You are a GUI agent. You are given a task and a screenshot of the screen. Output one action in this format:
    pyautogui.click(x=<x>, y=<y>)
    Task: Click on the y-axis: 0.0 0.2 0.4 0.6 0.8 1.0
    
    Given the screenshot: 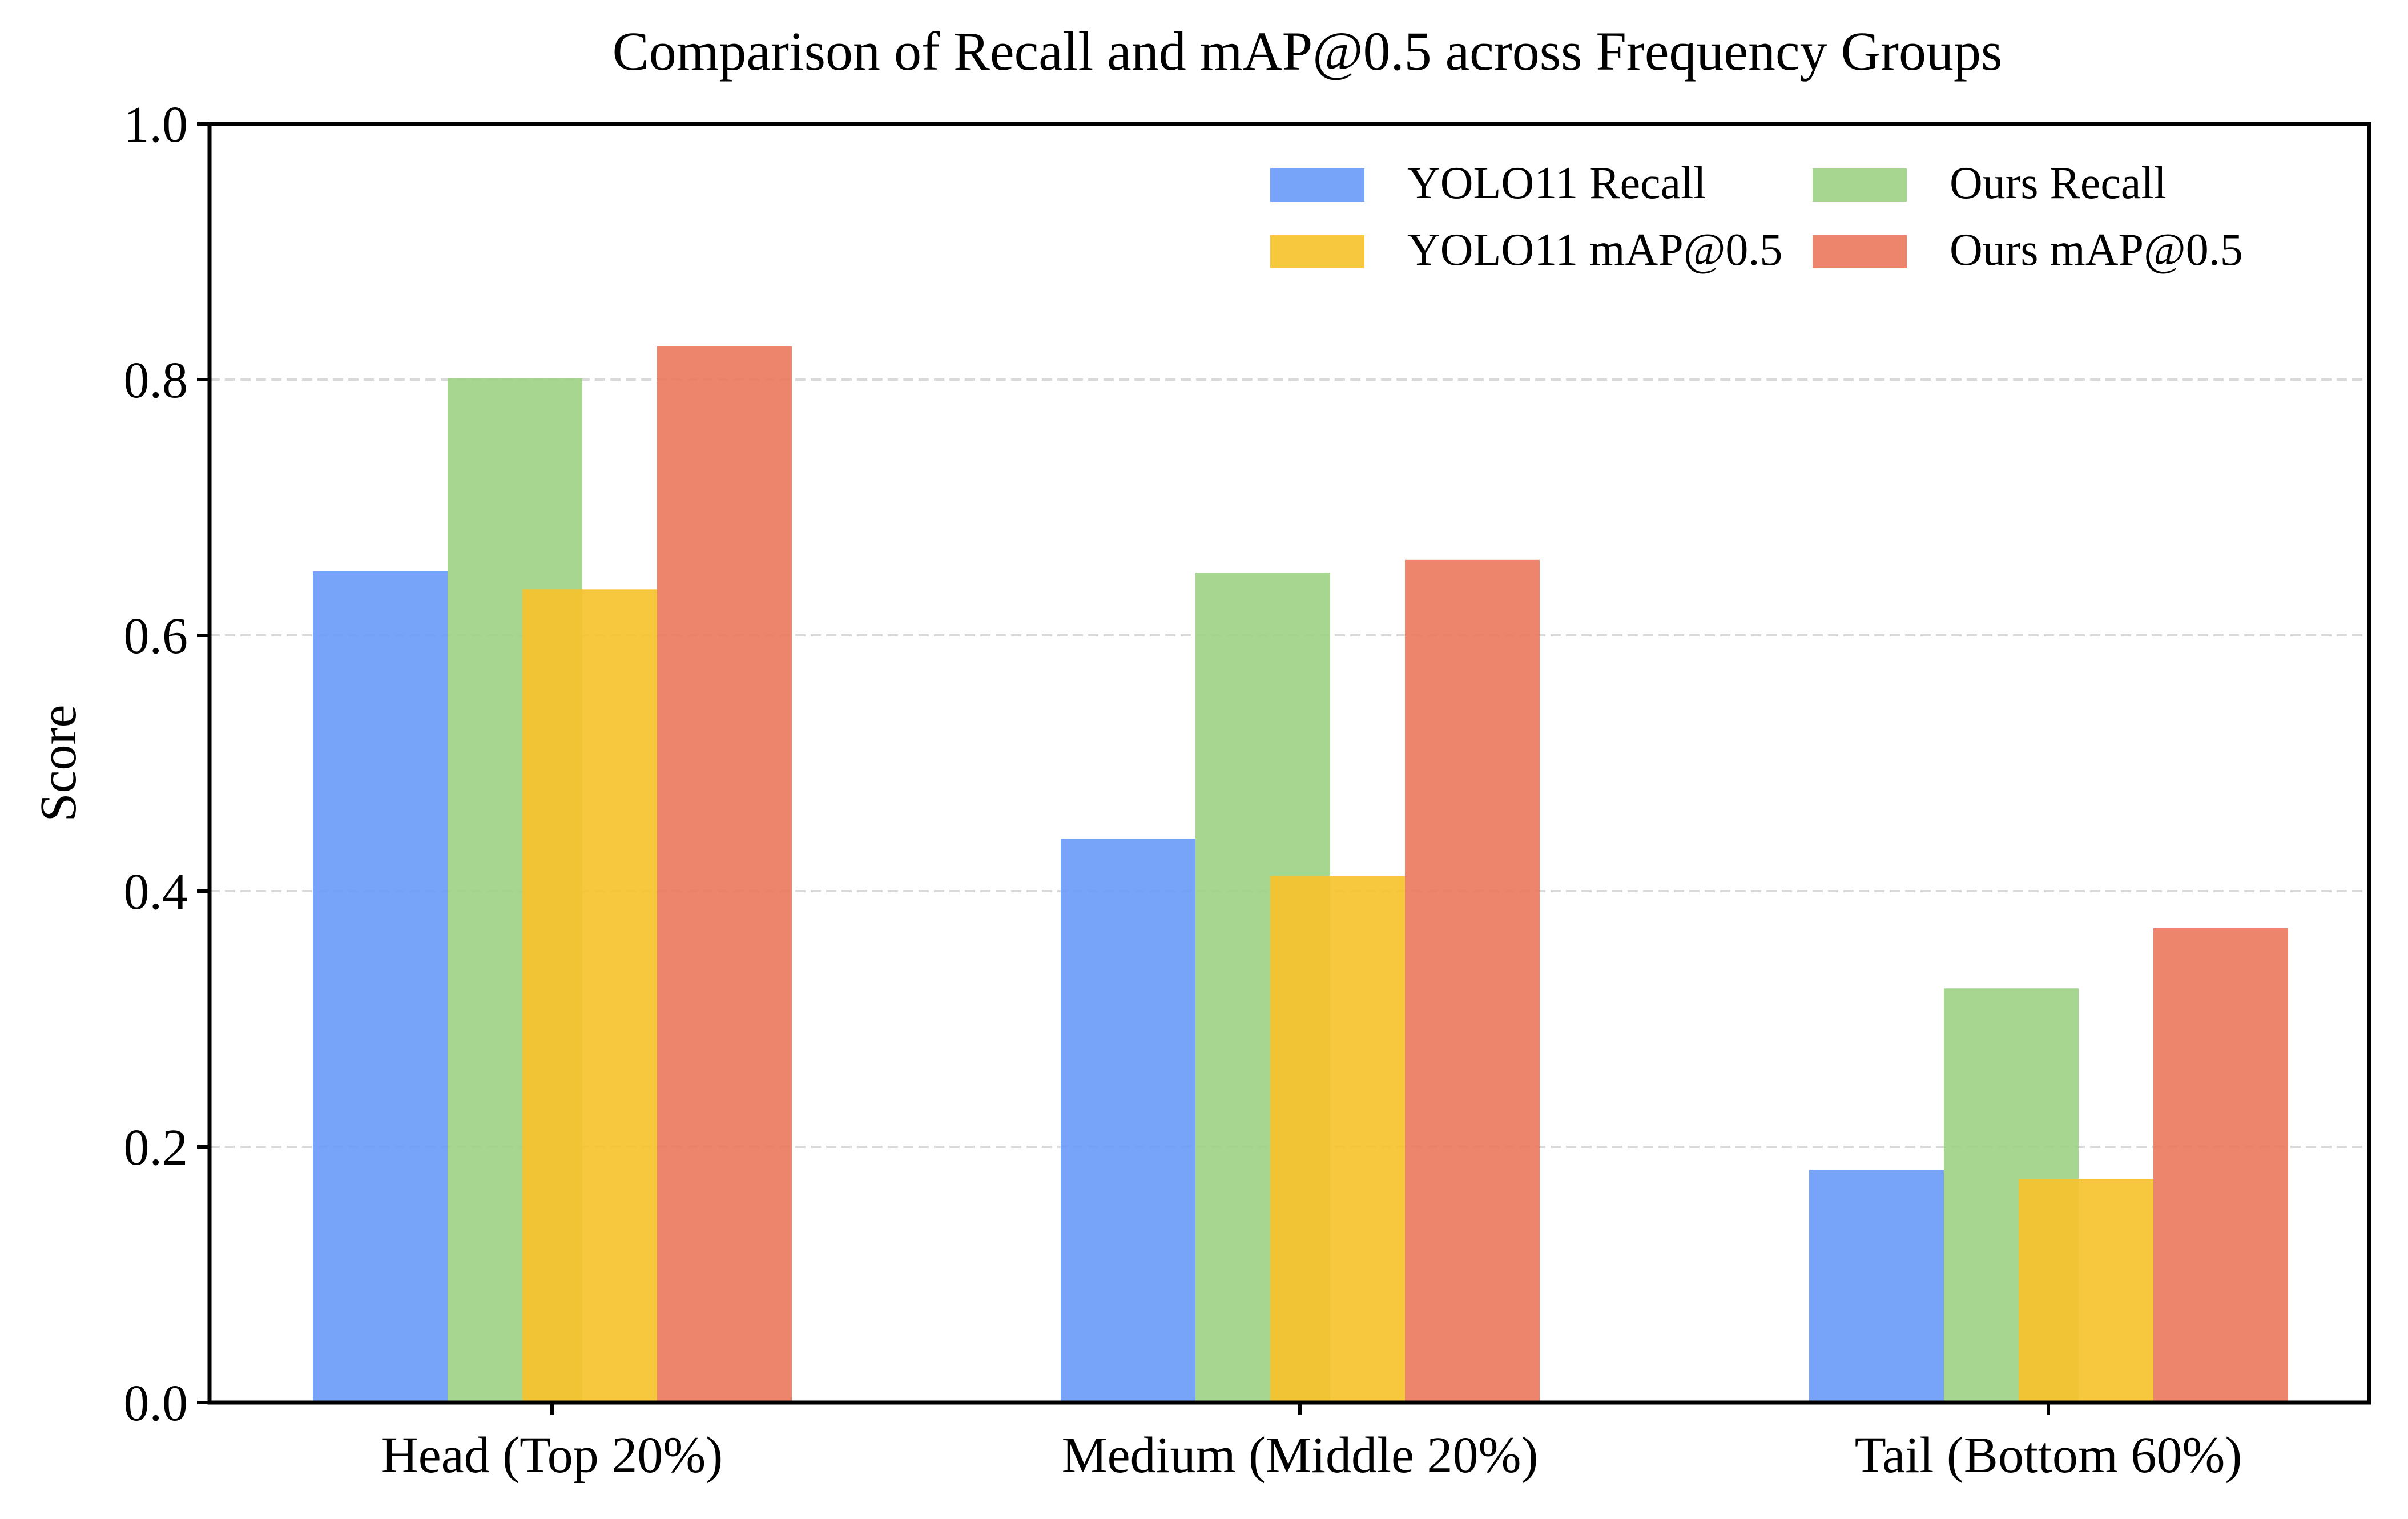 What is the action you would take?
    pyautogui.click(x=167, y=764)
    